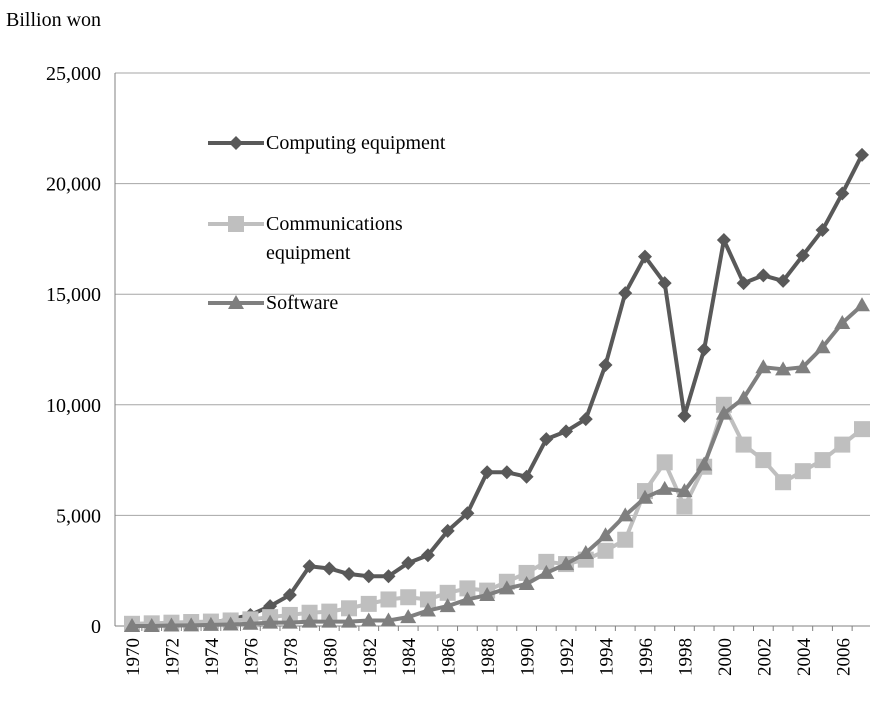  I want to click on x-tick-label: 1998, so click(685, 657).